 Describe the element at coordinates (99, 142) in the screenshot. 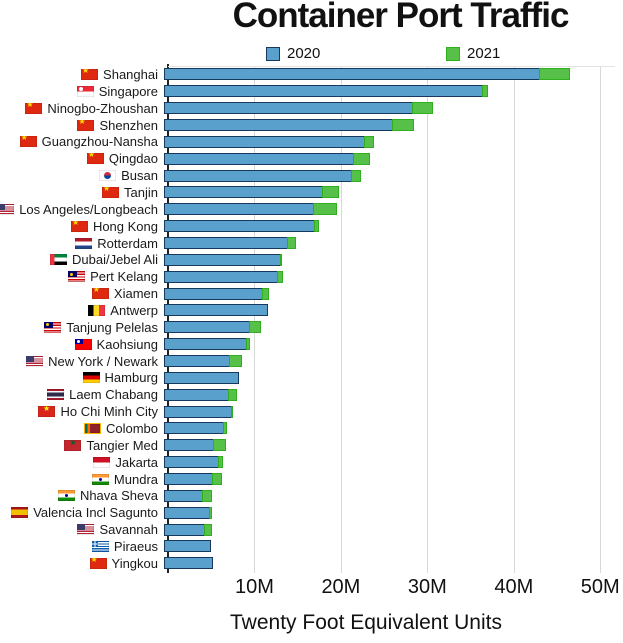

I see `port-name: Guangzhou-Nansha` at that location.